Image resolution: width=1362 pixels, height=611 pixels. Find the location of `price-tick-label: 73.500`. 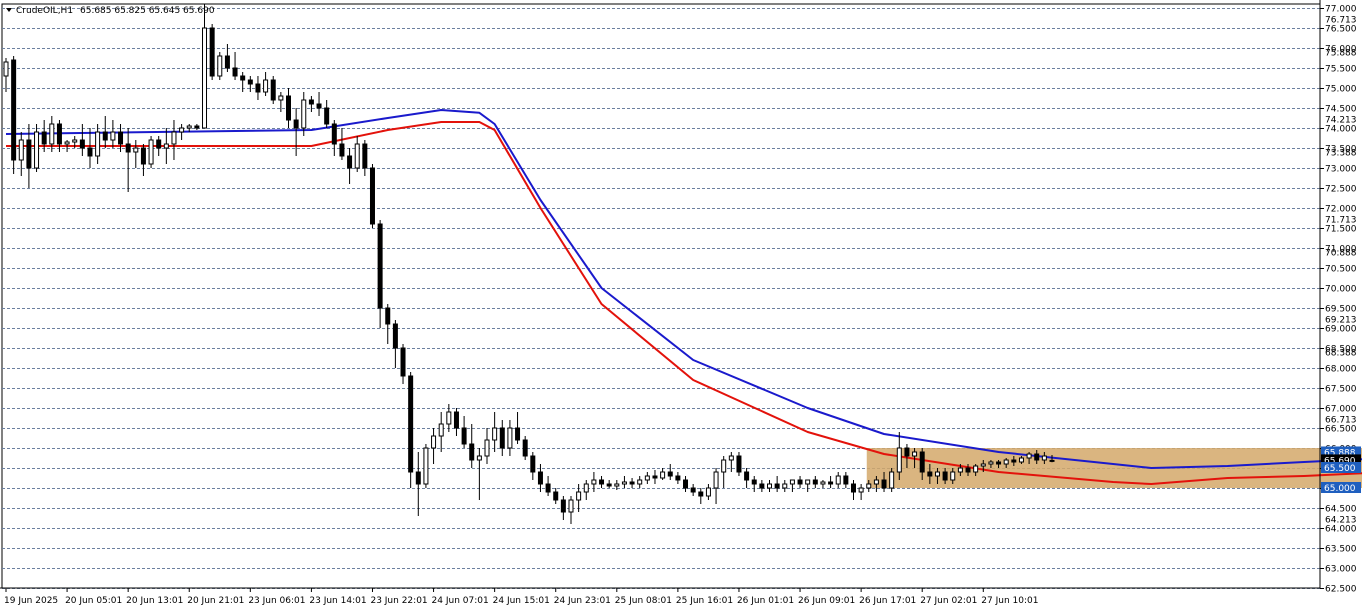

price-tick-label: 73.500 is located at coordinates (1341, 150).